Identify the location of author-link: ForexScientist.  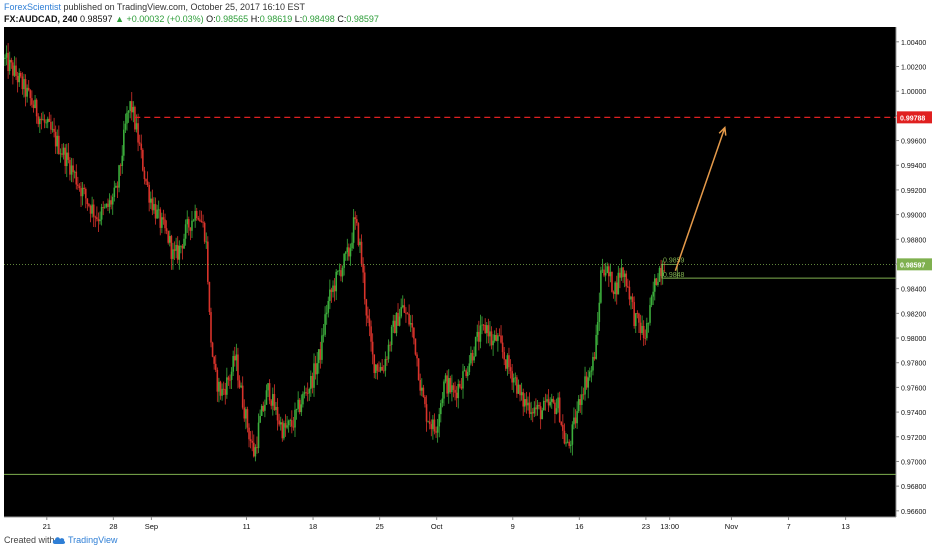
(33, 7).